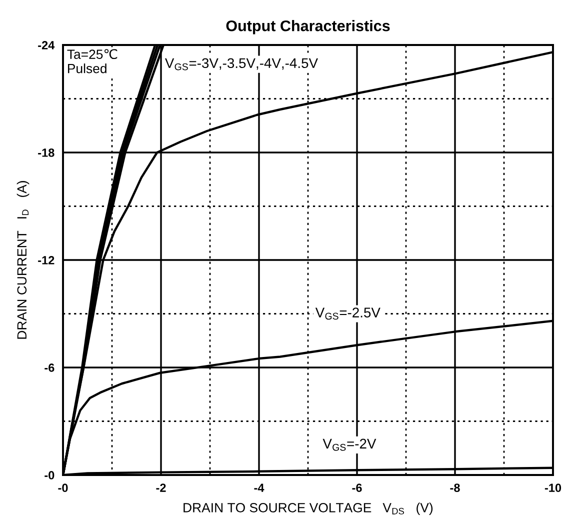 This screenshot has height=527, width=563. What do you see at coordinates (259, 488) in the screenshot?
I see `x-tick-label: -4` at bounding box center [259, 488].